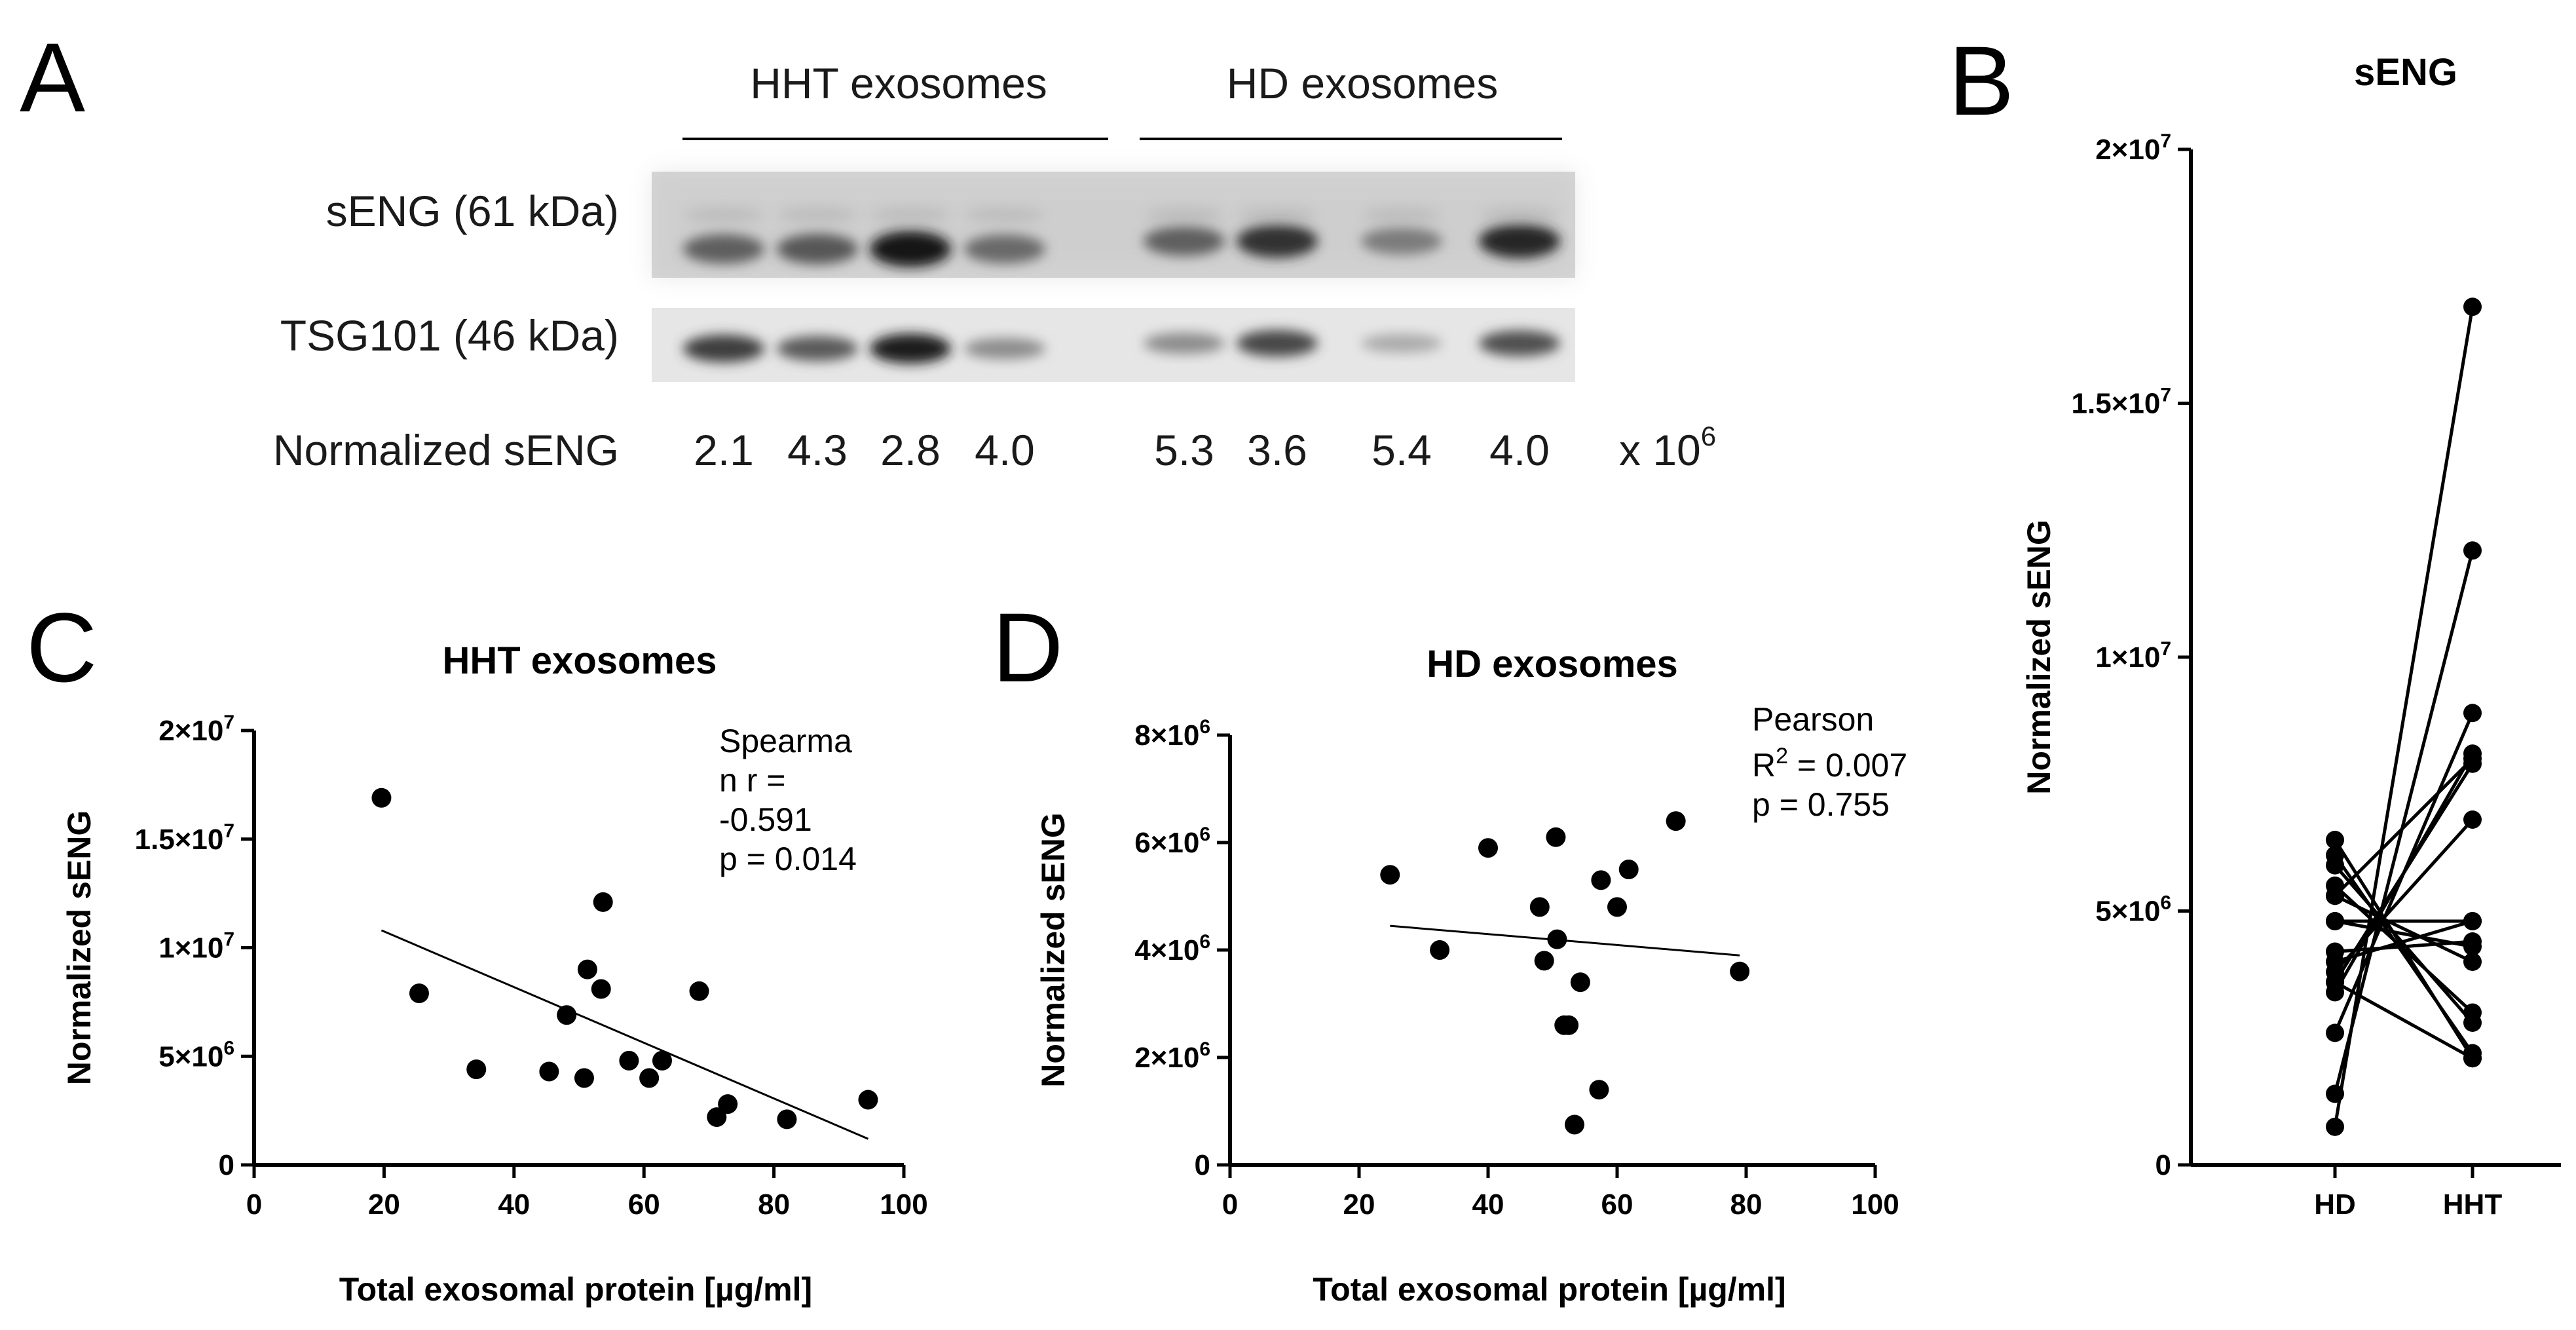 The width and height of the screenshot is (2576, 1330). Describe the element at coordinates (472, 211) in the screenshot. I see `blot-row-label-seng: sENG (61 kDa)` at that location.